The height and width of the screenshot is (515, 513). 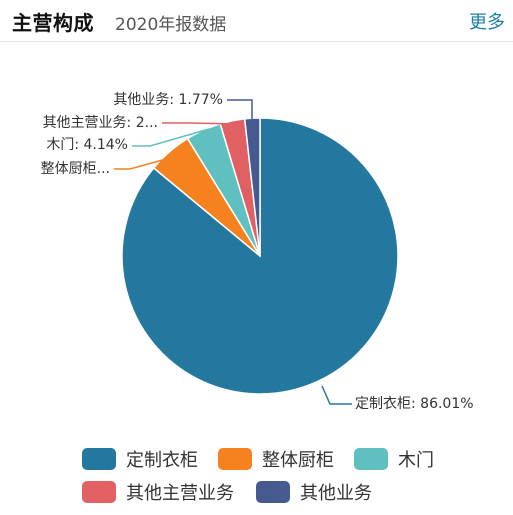 What do you see at coordinates (487, 22) in the screenshot?
I see `more-link: 更多` at bounding box center [487, 22].